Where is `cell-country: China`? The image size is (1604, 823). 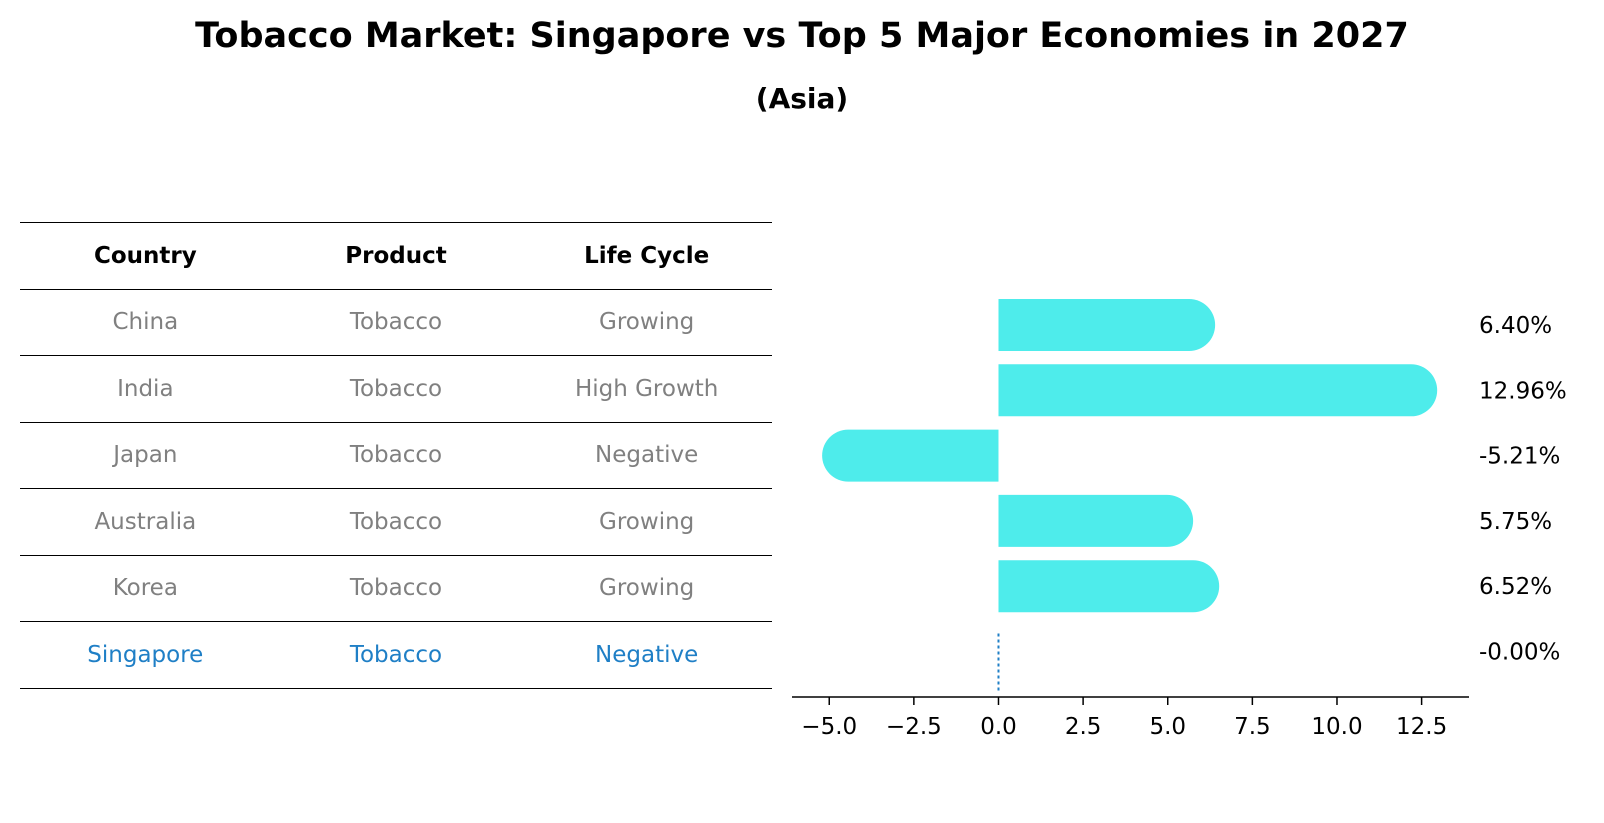
cell-country: China is located at coordinates (145, 322).